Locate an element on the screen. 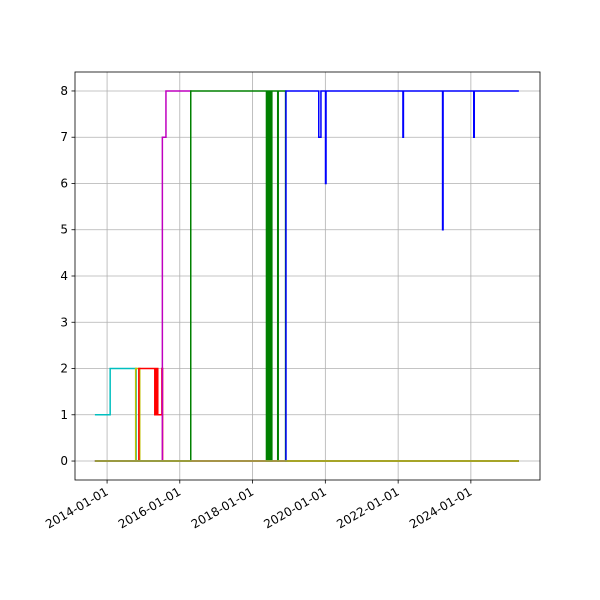 This screenshot has width=600, height=600. x-tick-label: 2022-01-01 is located at coordinates (367, 507).